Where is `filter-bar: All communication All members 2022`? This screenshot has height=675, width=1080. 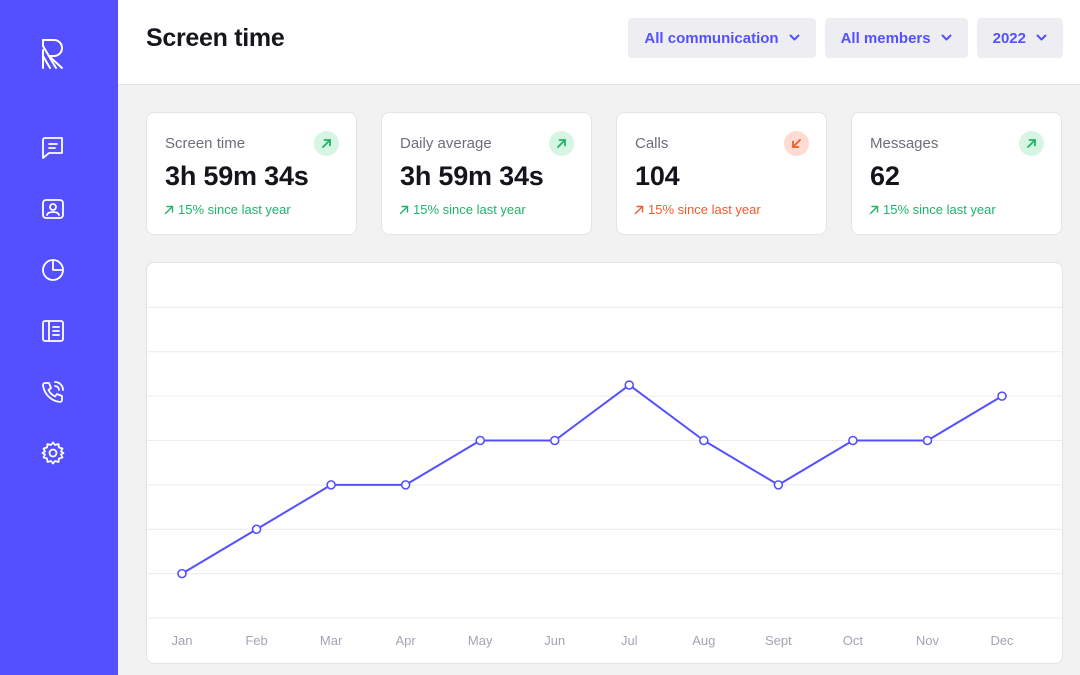
filter-bar: All communication All members 2022 is located at coordinates (845, 38).